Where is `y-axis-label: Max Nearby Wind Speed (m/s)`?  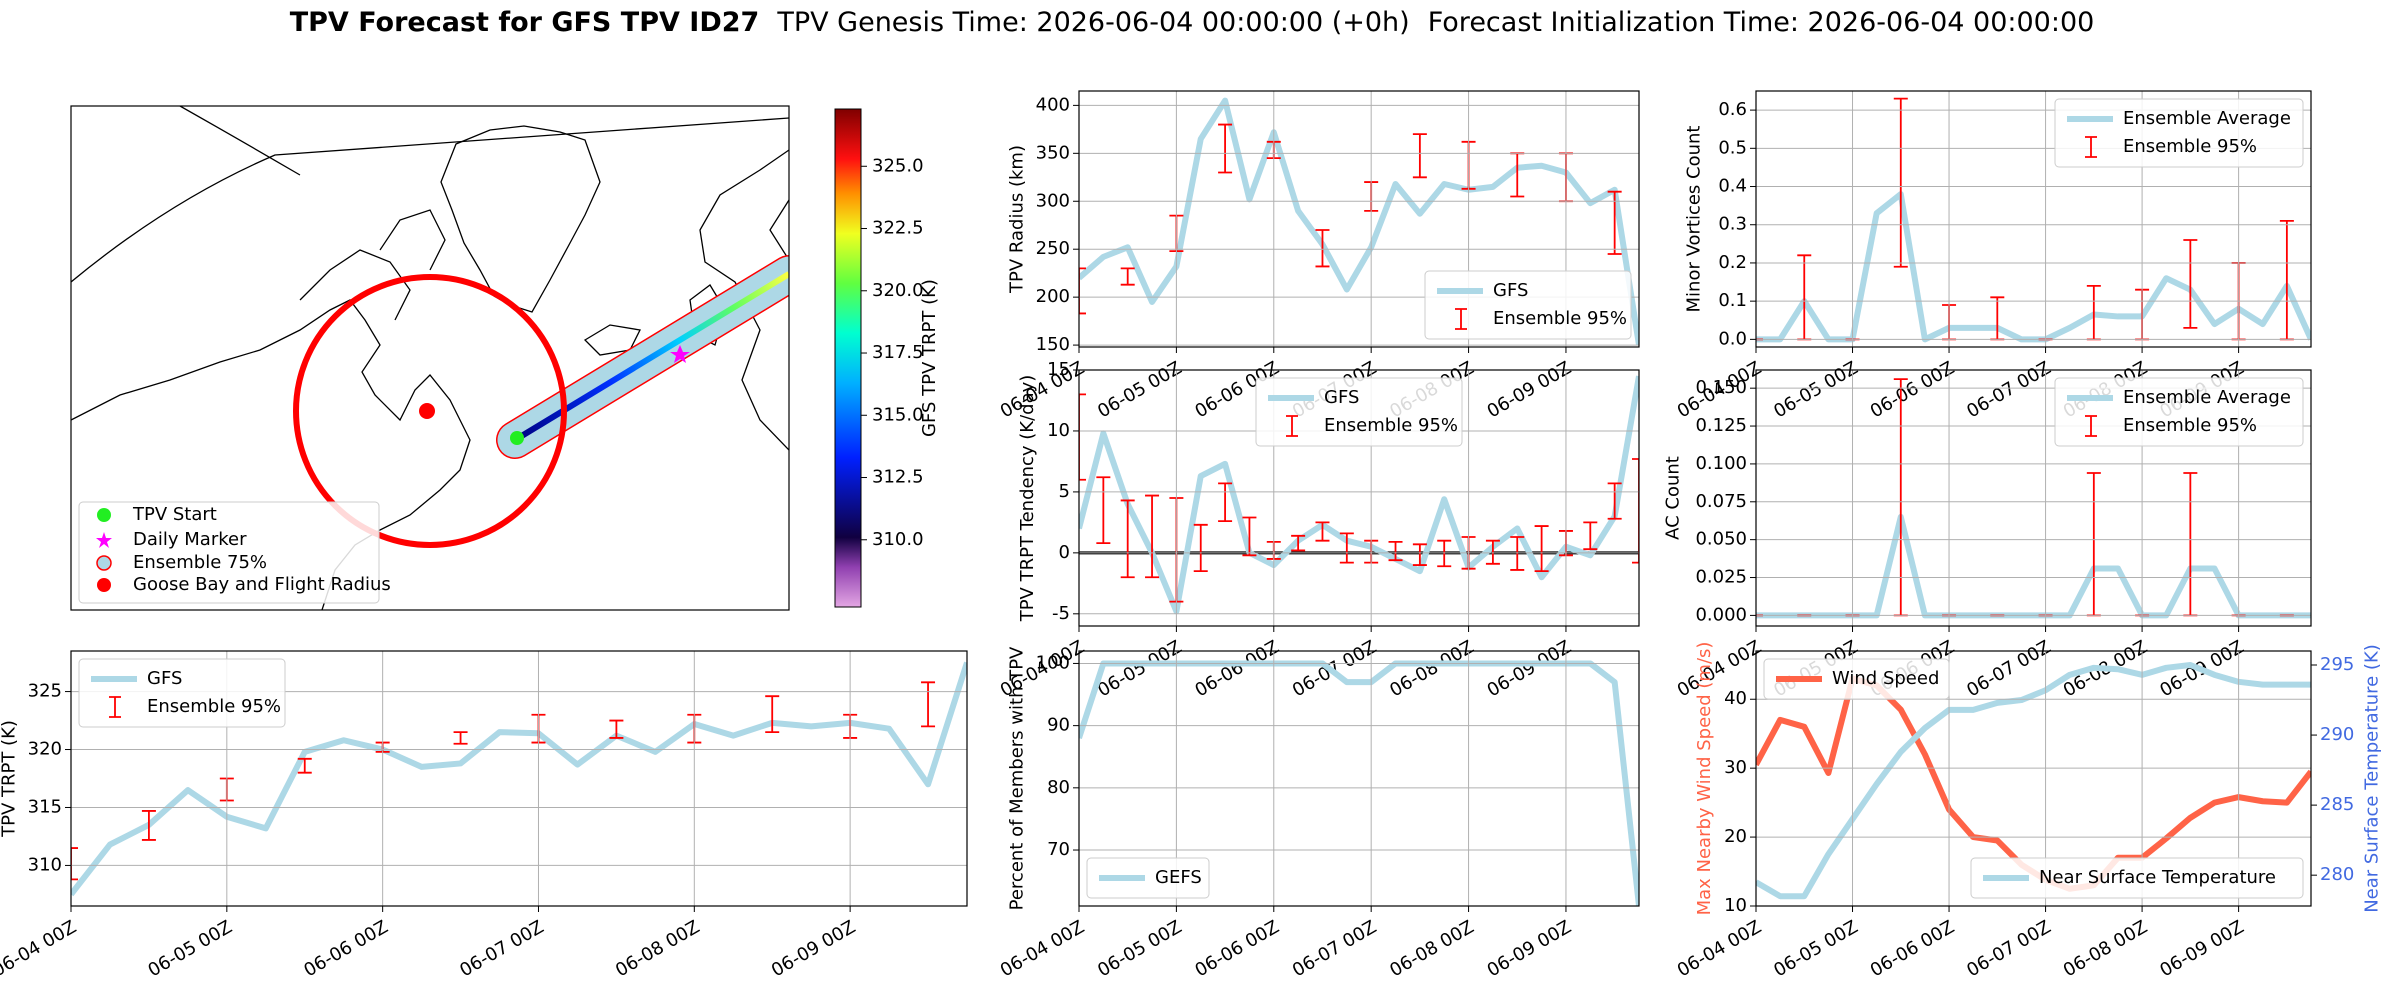 y-axis-label: Max Nearby Wind Speed (m/s) is located at coordinates (1704, 779).